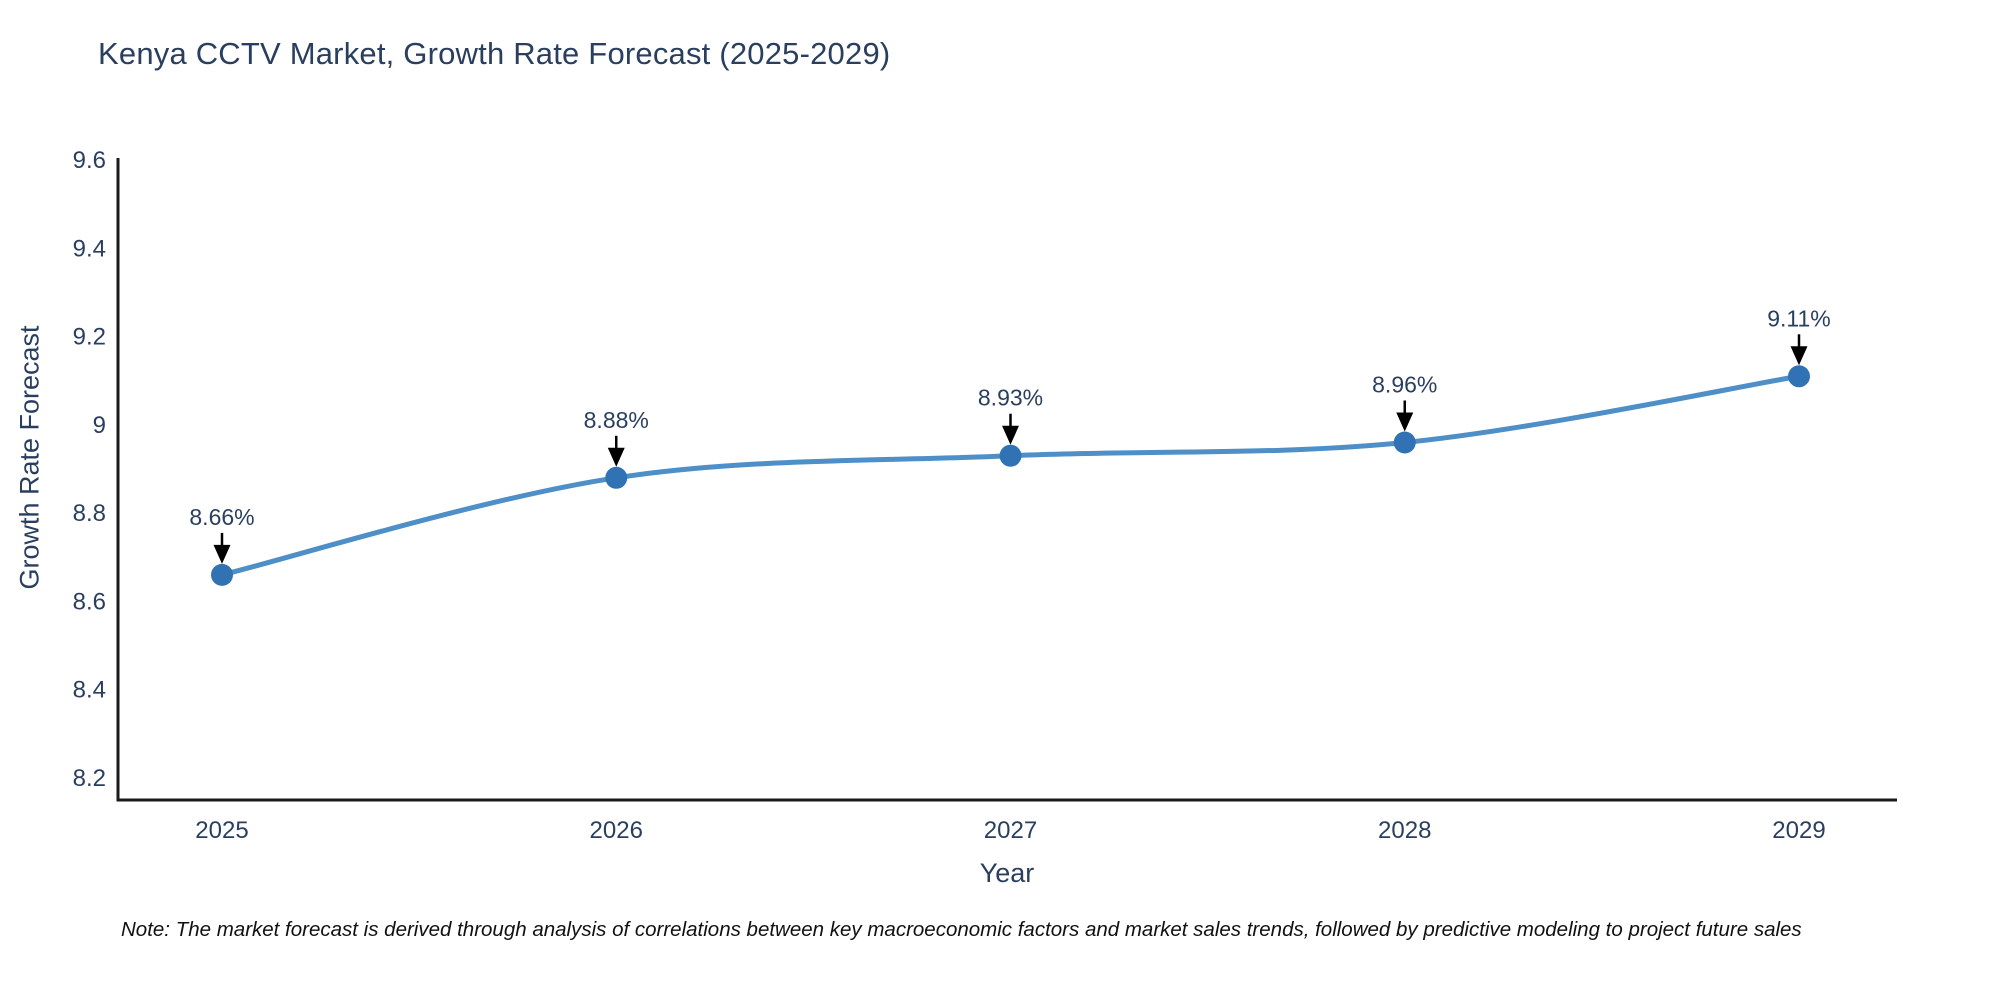  Describe the element at coordinates (616, 830) in the screenshot. I see `x-tick-label: 2026` at that location.